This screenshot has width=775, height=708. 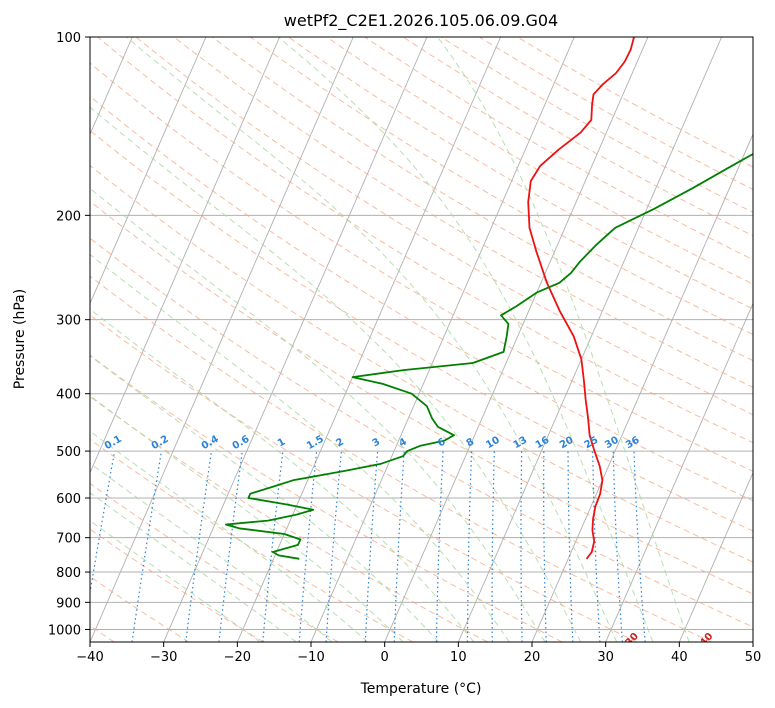 I want to click on temperature-profile-line, so click(x=581, y=298).